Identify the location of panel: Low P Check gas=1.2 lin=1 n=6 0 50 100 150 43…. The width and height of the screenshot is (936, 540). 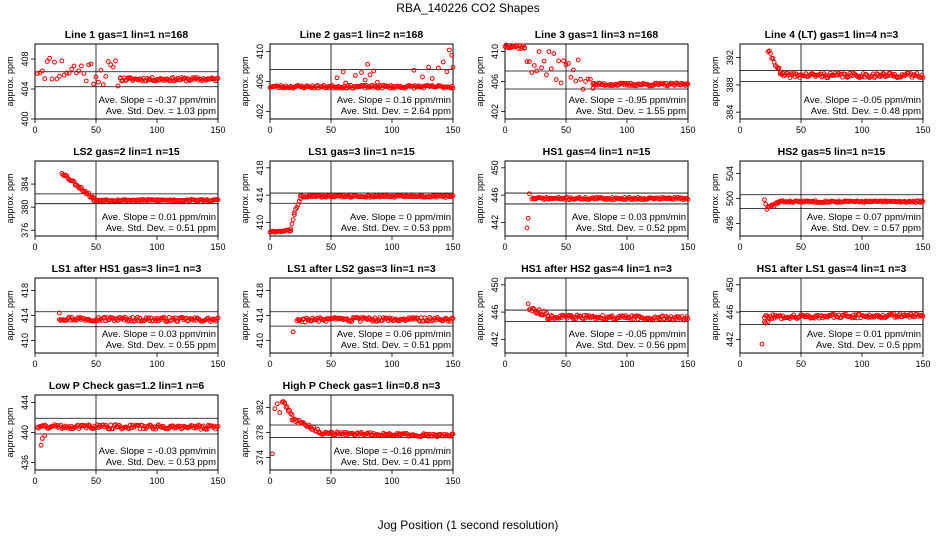
(115, 433).